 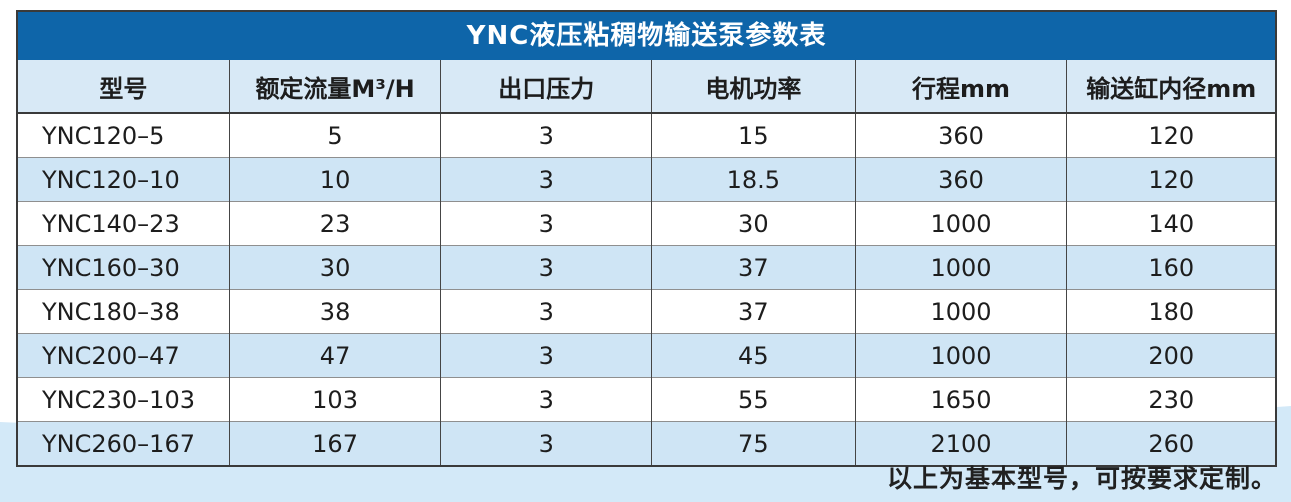 What do you see at coordinates (334, 443) in the screenshot?
I see `value-cell: 167` at bounding box center [334, 443].